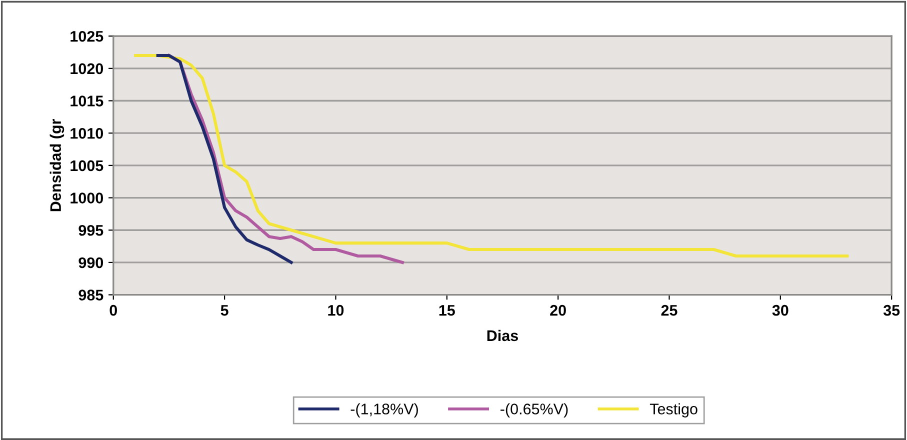 The width and height of the screenshot is (907, 440). Describe the element at coordinates (891, 310) in the screenshot. I see `x-tick-label: 35` at that location.